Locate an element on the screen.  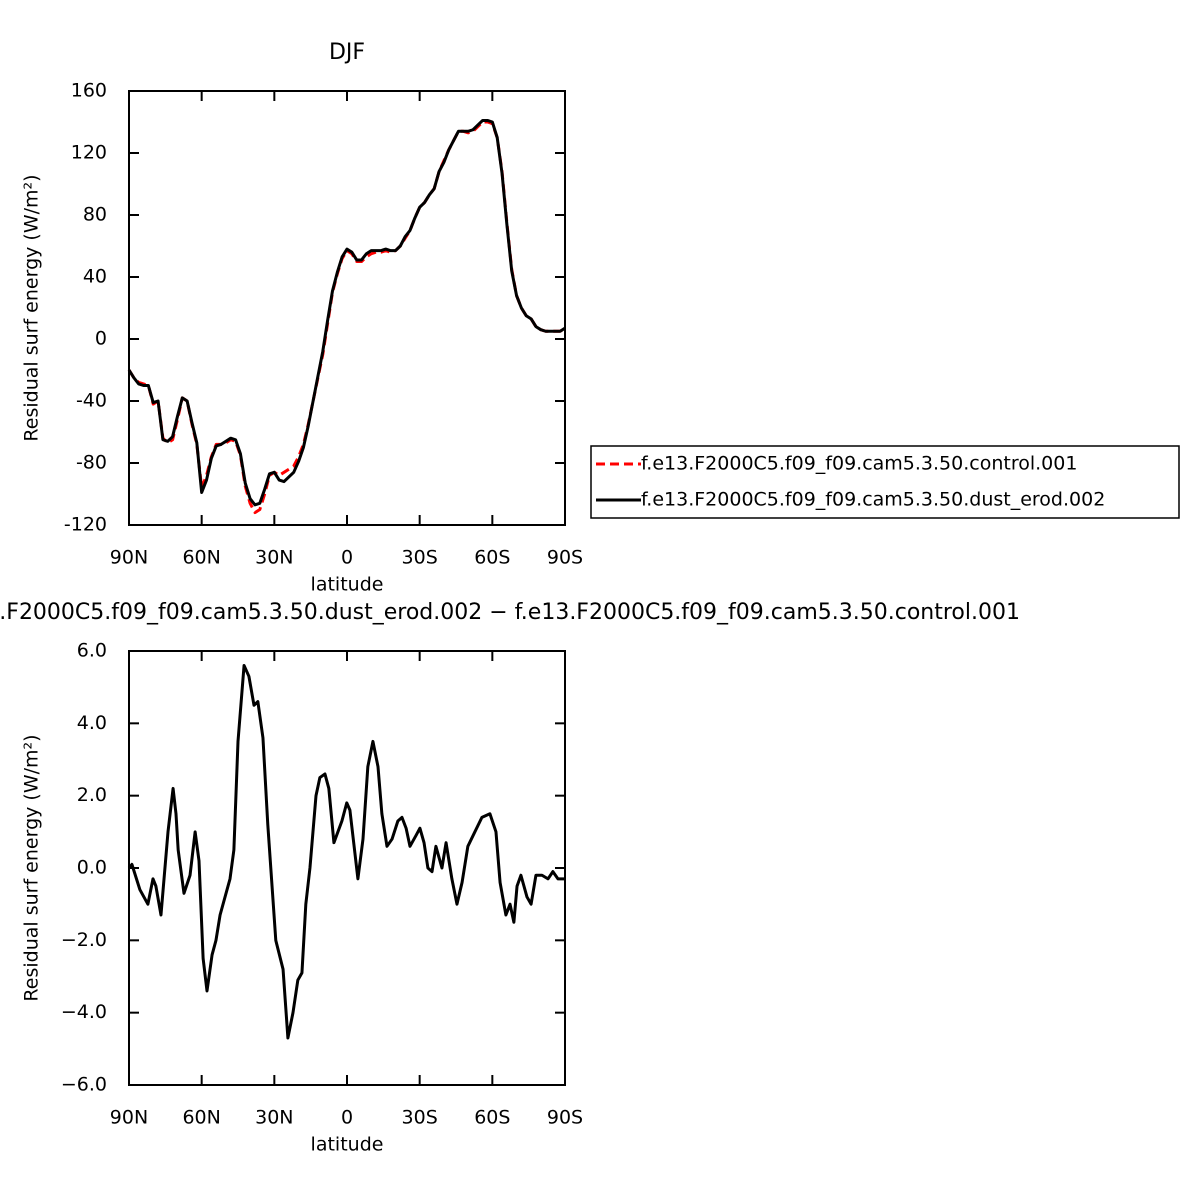
y-tick-label: 160 is located at coordinates (89, 91).